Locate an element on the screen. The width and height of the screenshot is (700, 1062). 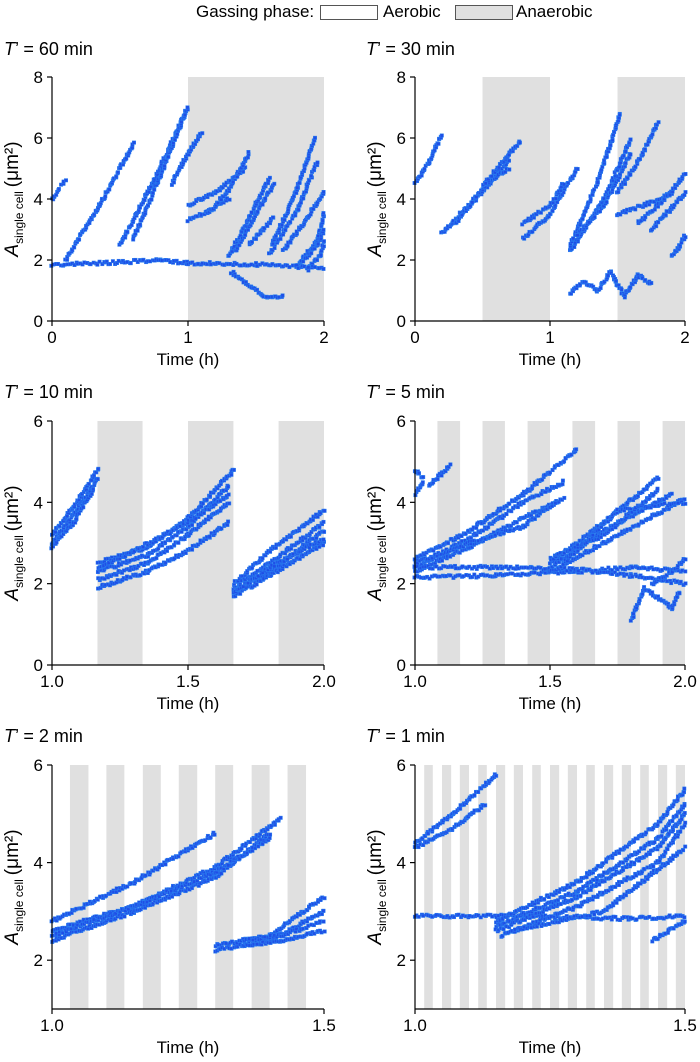
x-tick-label: 2.0 is located at coordinates (685, 681).